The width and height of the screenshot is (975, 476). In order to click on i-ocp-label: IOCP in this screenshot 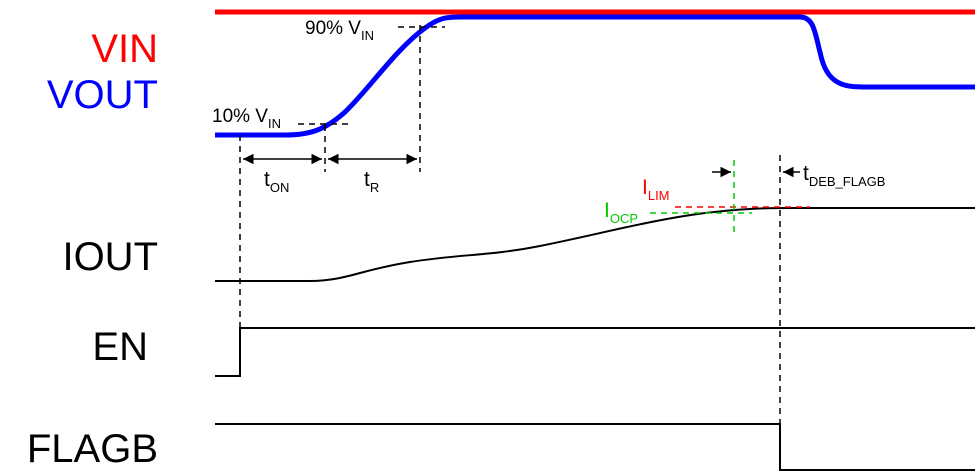, I will do `click(621, 212)`.